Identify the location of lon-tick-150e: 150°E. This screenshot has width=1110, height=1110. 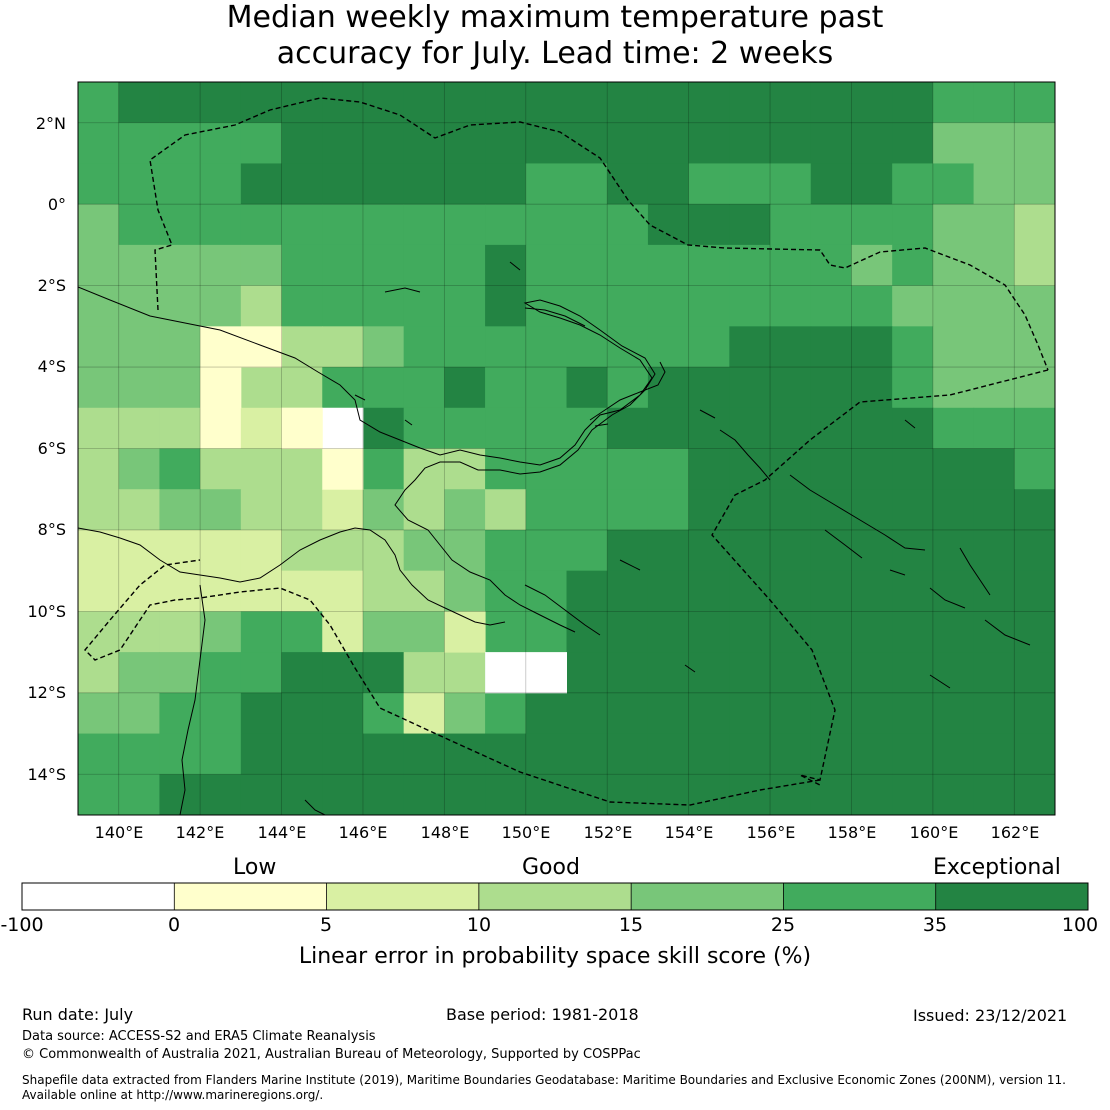
(526, 832).